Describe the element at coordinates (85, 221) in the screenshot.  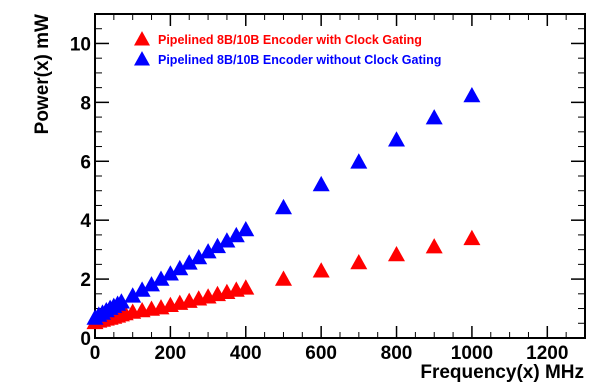
I see `y-tick-label: 4` at that location.